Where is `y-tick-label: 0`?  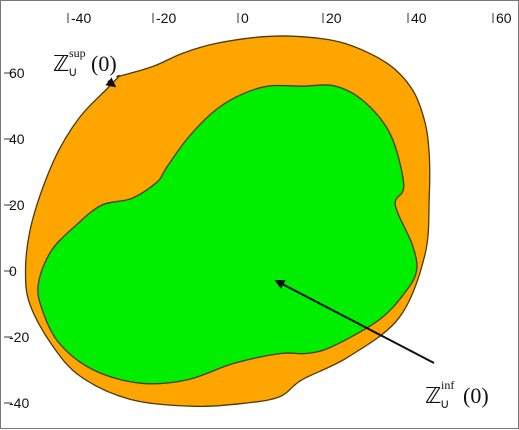 y-tick-label: 0 is located at coordinates (13, 271).